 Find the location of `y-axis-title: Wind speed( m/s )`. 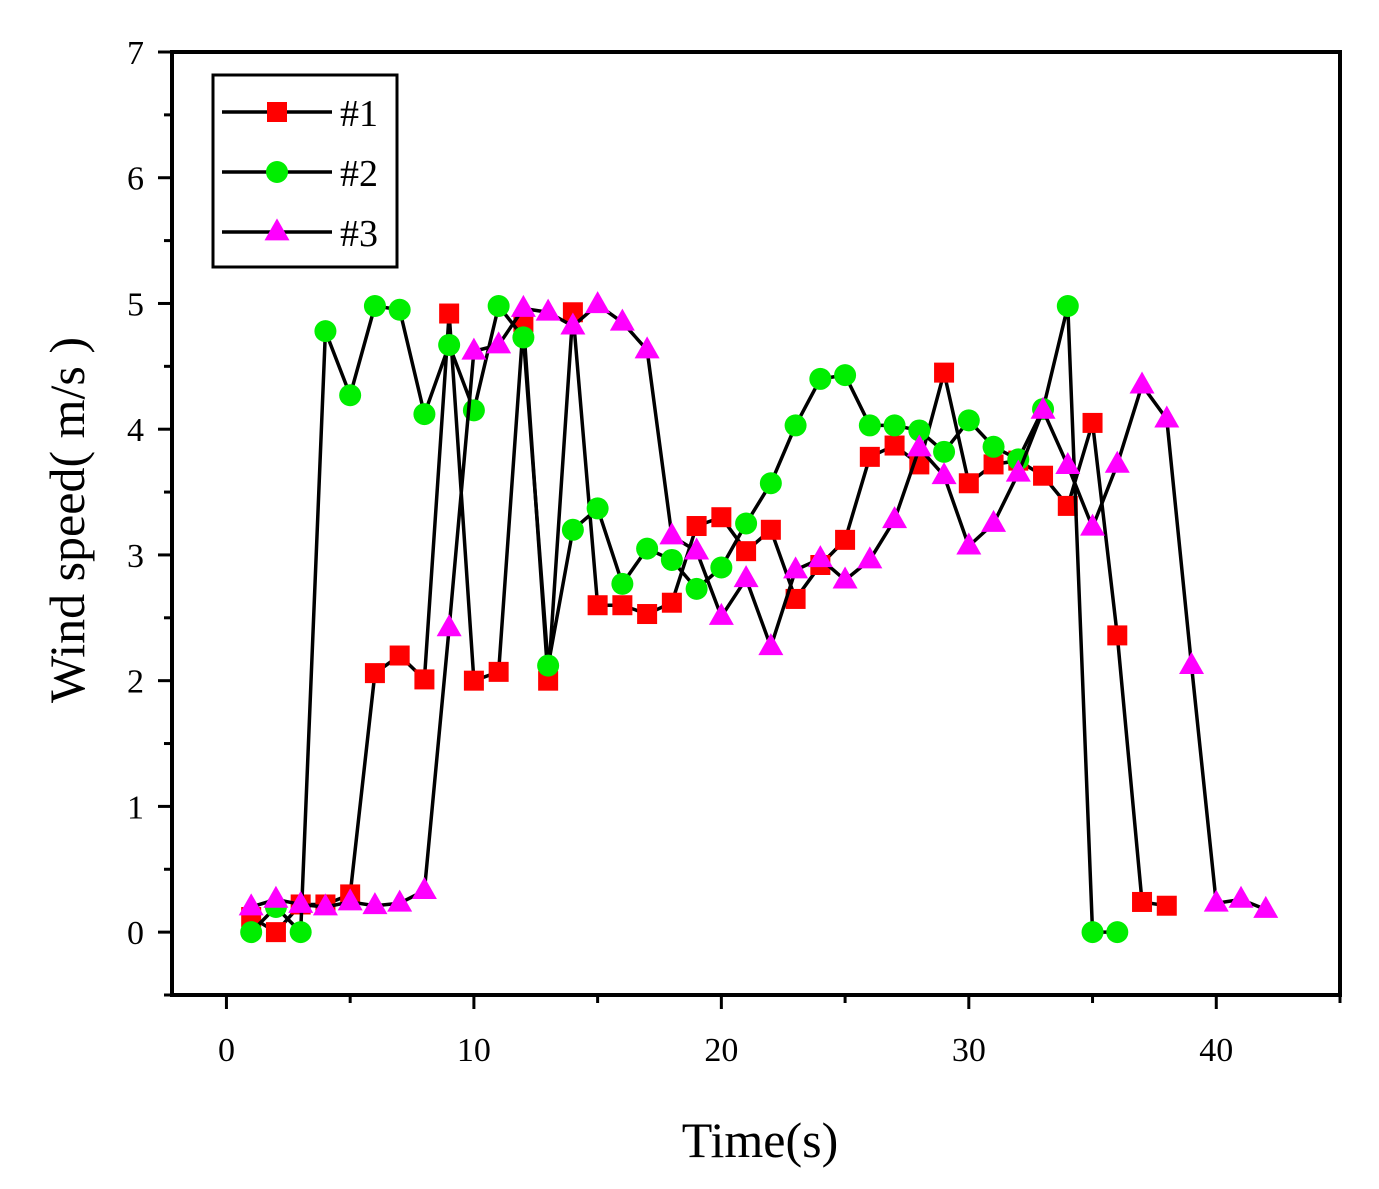

y-axis-title: Wind speed( m/s ) is located at coordinates (67, 520).